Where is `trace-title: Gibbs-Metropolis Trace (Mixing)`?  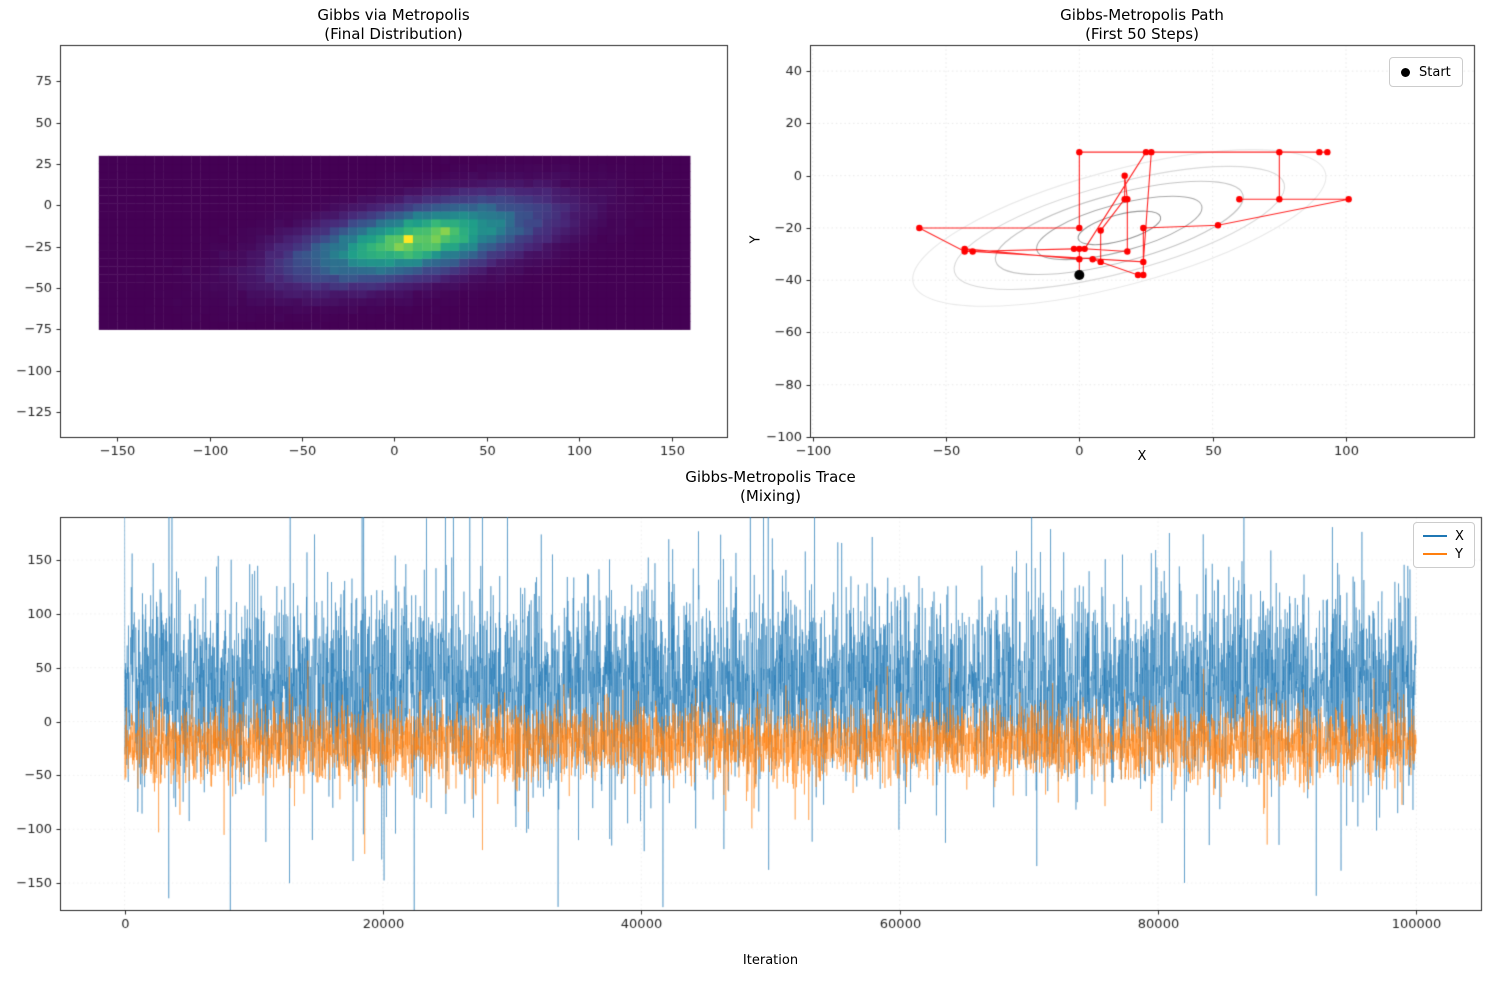
trace-title: Gibbs-Metropolis Trace (Mixing) is located at coordinates (770, 487).